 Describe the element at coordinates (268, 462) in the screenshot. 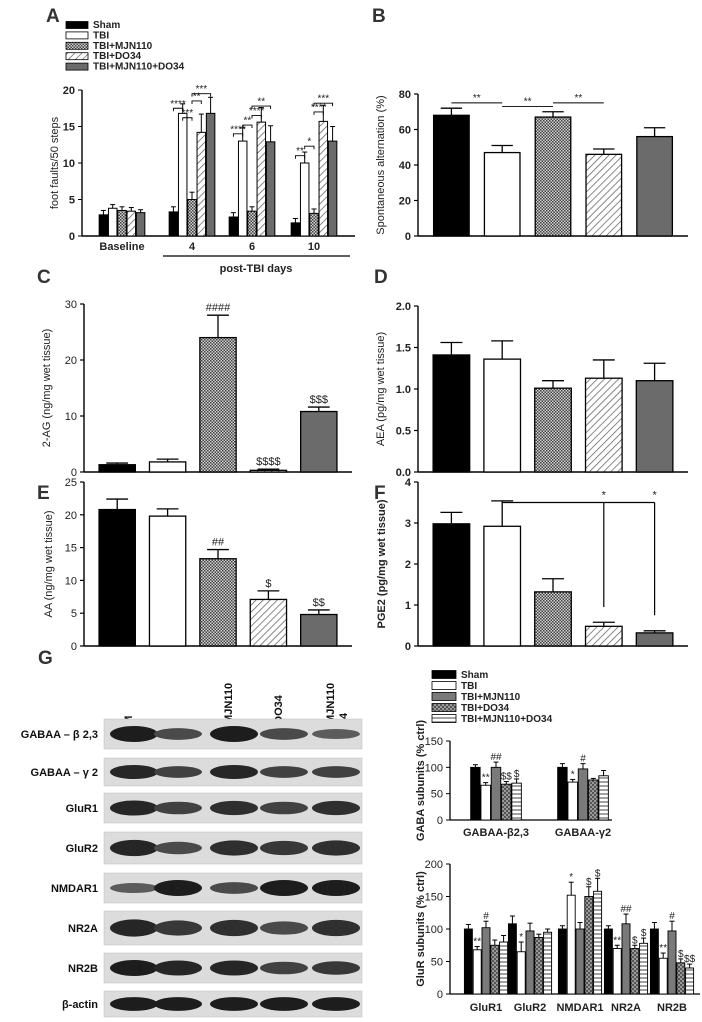

I see `significance-label: $$$$` at that location.